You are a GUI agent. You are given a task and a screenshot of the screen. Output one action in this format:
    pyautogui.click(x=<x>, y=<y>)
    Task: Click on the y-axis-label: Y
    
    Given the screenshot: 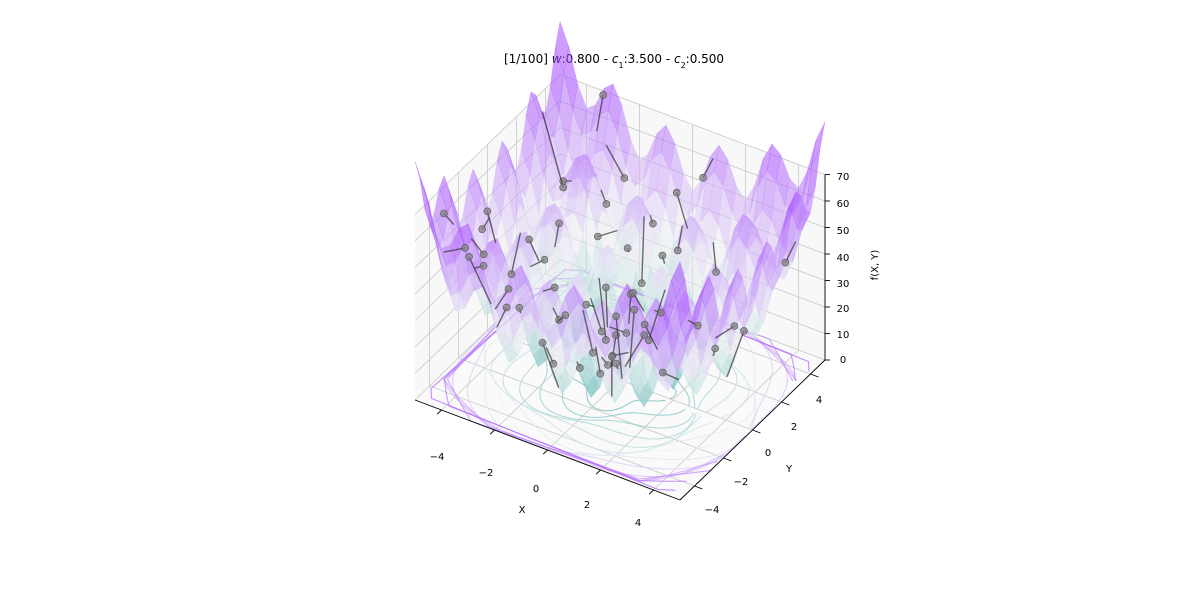 What is the action you would take?
    pyautogui.click(x=789, y=469)
    